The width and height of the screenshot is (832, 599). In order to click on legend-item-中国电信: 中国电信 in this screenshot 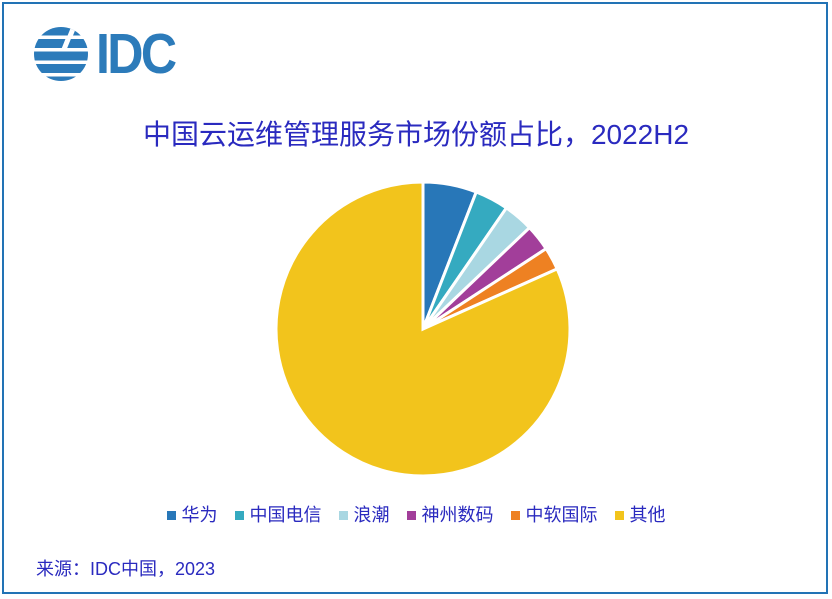, I will do `click(278, 514)`.